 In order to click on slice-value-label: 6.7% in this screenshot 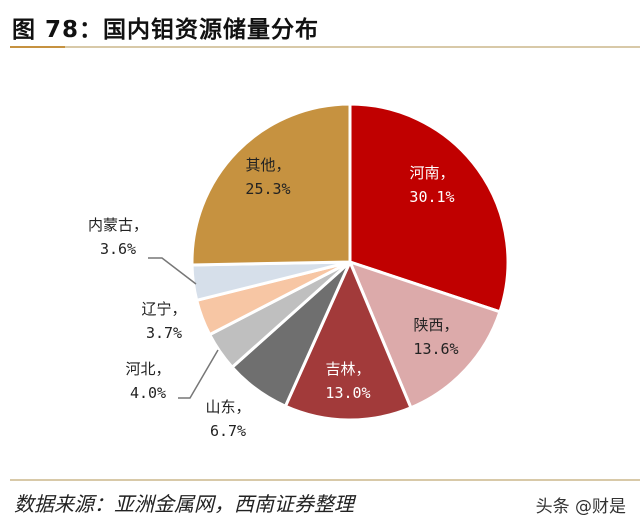, I will do `click(228, 431)`.